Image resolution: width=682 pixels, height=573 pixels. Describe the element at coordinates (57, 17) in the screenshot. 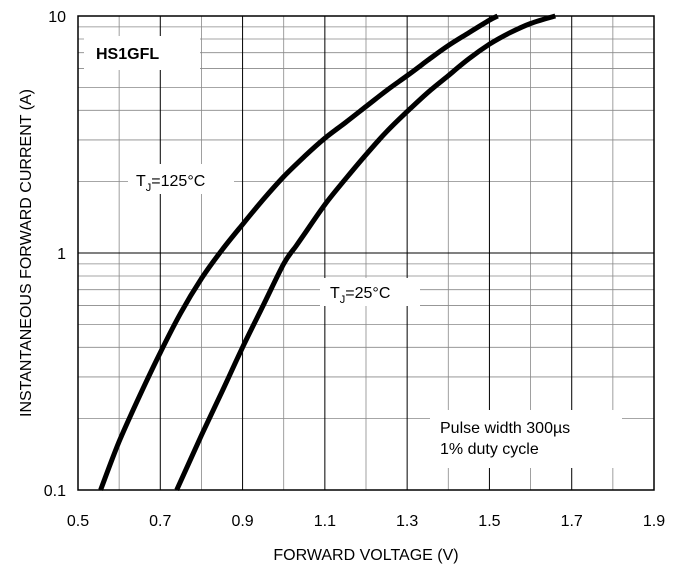

I see `y-tick-label: 10` at that location.